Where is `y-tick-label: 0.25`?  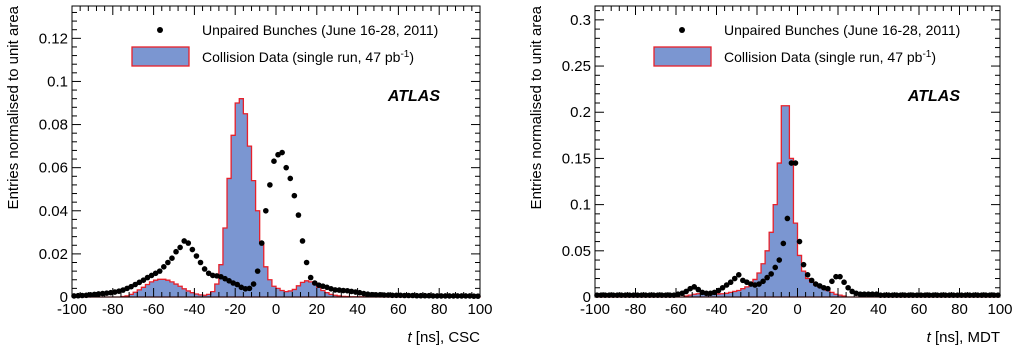 y-tick-label: 0.25 is located at coordinates (576, 66).